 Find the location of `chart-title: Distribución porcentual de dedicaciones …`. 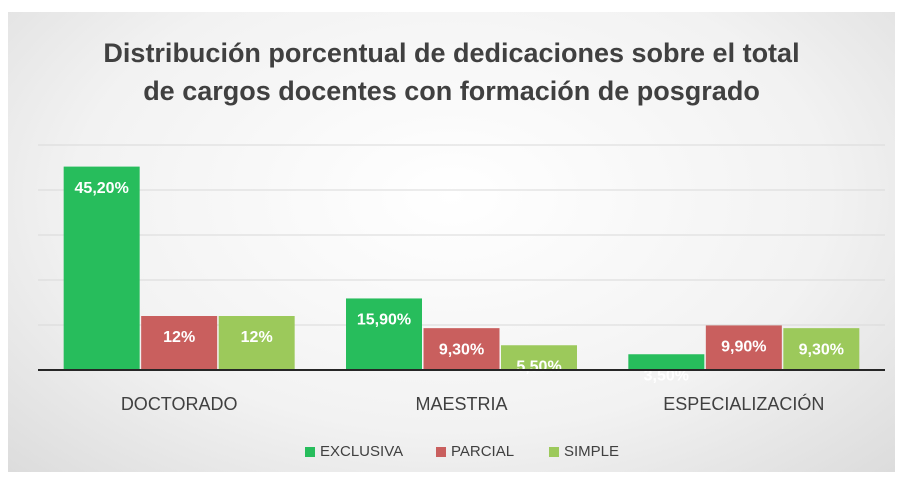

chart-title: Distribución porcentual de dedicaciones … is located at coordinates (451, 72).